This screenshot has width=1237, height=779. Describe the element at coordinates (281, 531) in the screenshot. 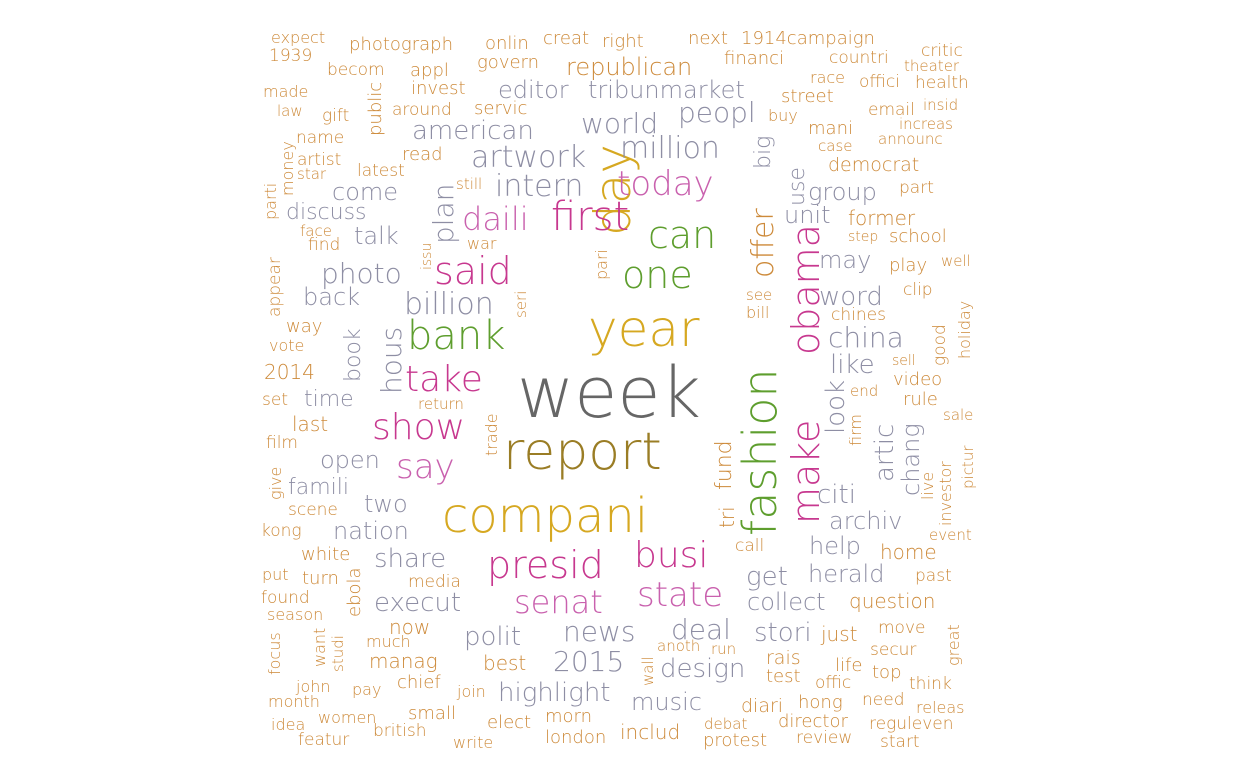

I see `word-kong: kong` at that location.